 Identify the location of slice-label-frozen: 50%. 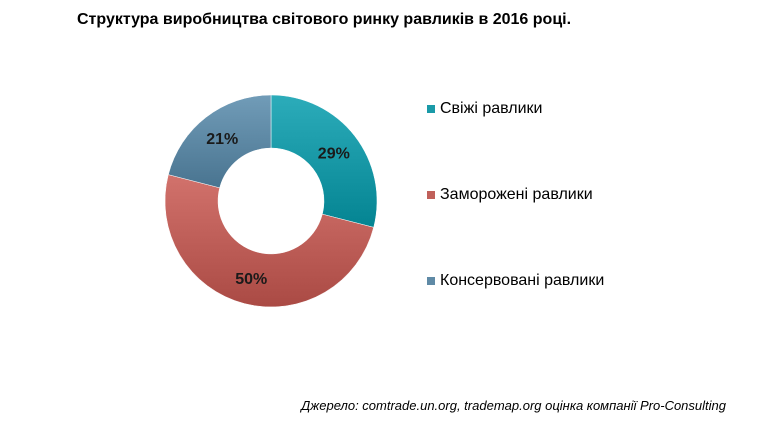
(251, 279).